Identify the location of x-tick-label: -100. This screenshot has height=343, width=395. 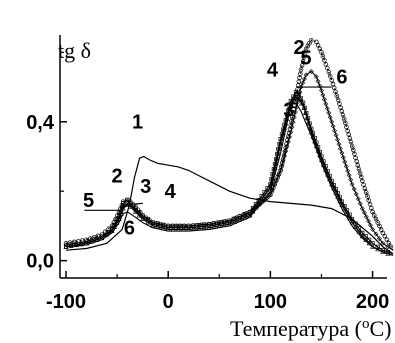
(66, 302).